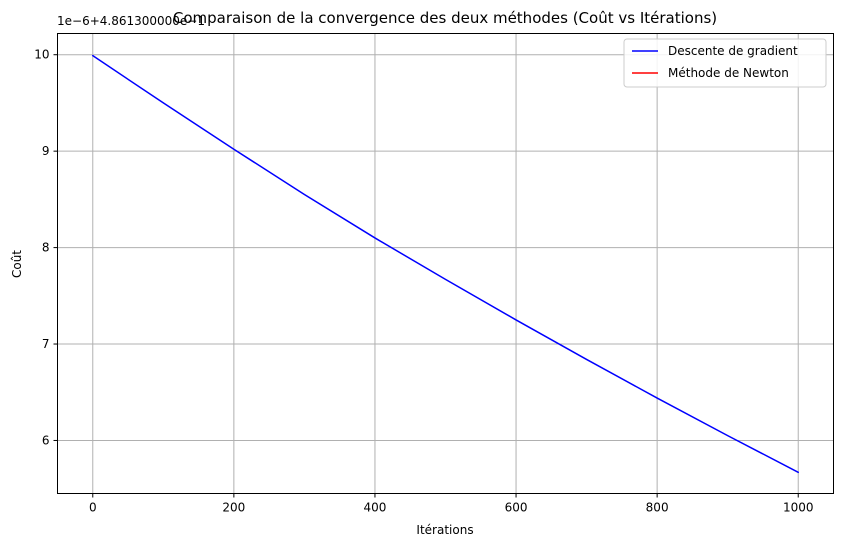 The image size is (841, 548). What do you see at coordinates (46, 440) in the screenshot?
I see `y-tick-label: 6` at bounding box center [46, 440].